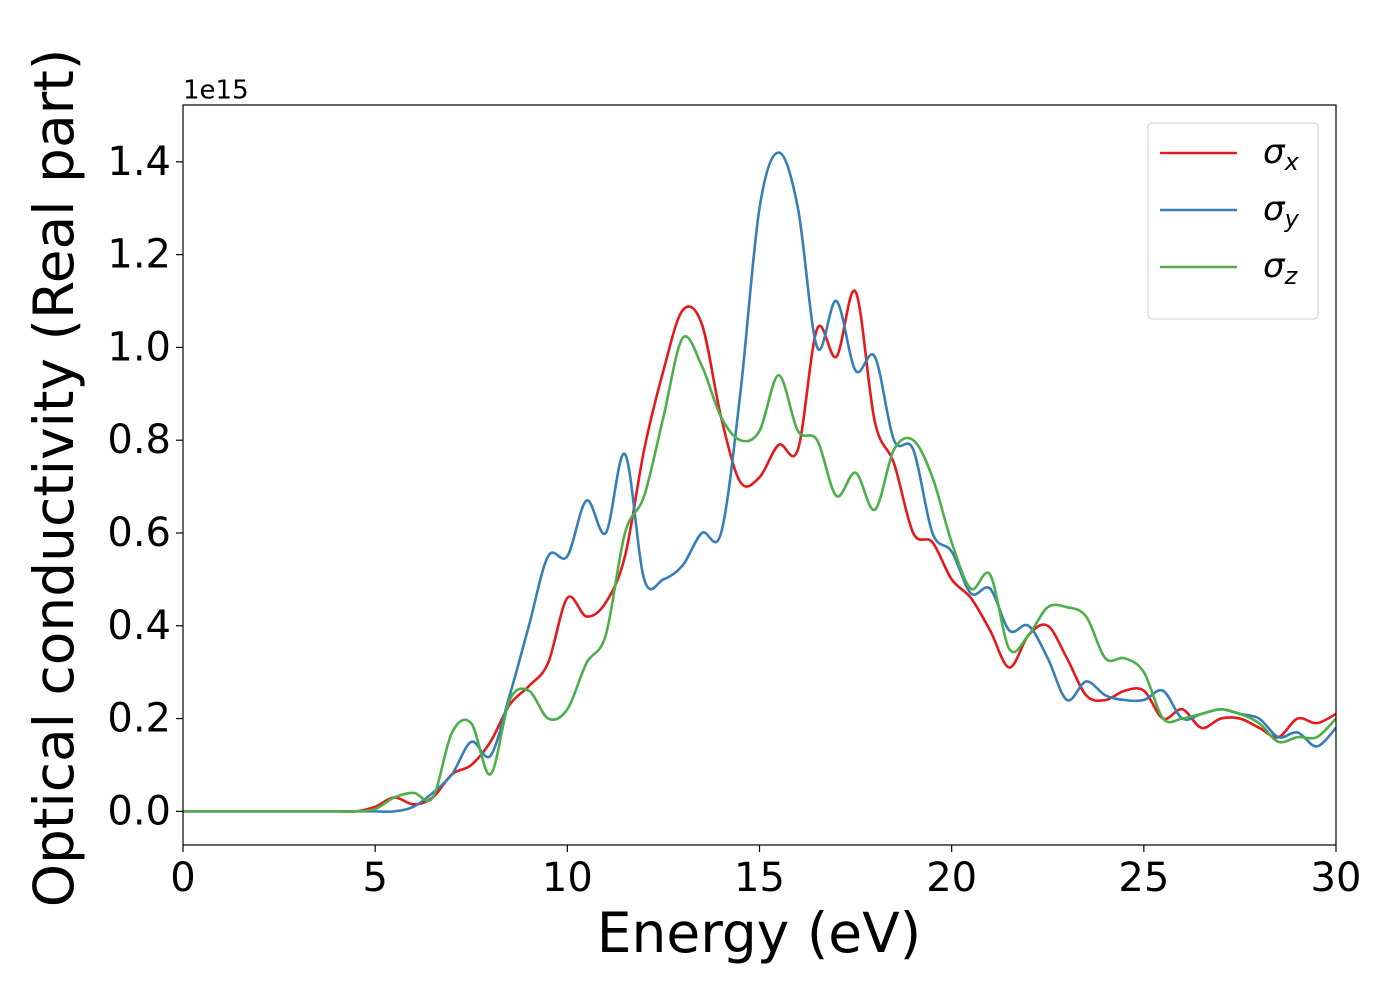 This screenshot has width=1400, height=1000. I want to click on offset-label: 1e15, so click(216, 91).